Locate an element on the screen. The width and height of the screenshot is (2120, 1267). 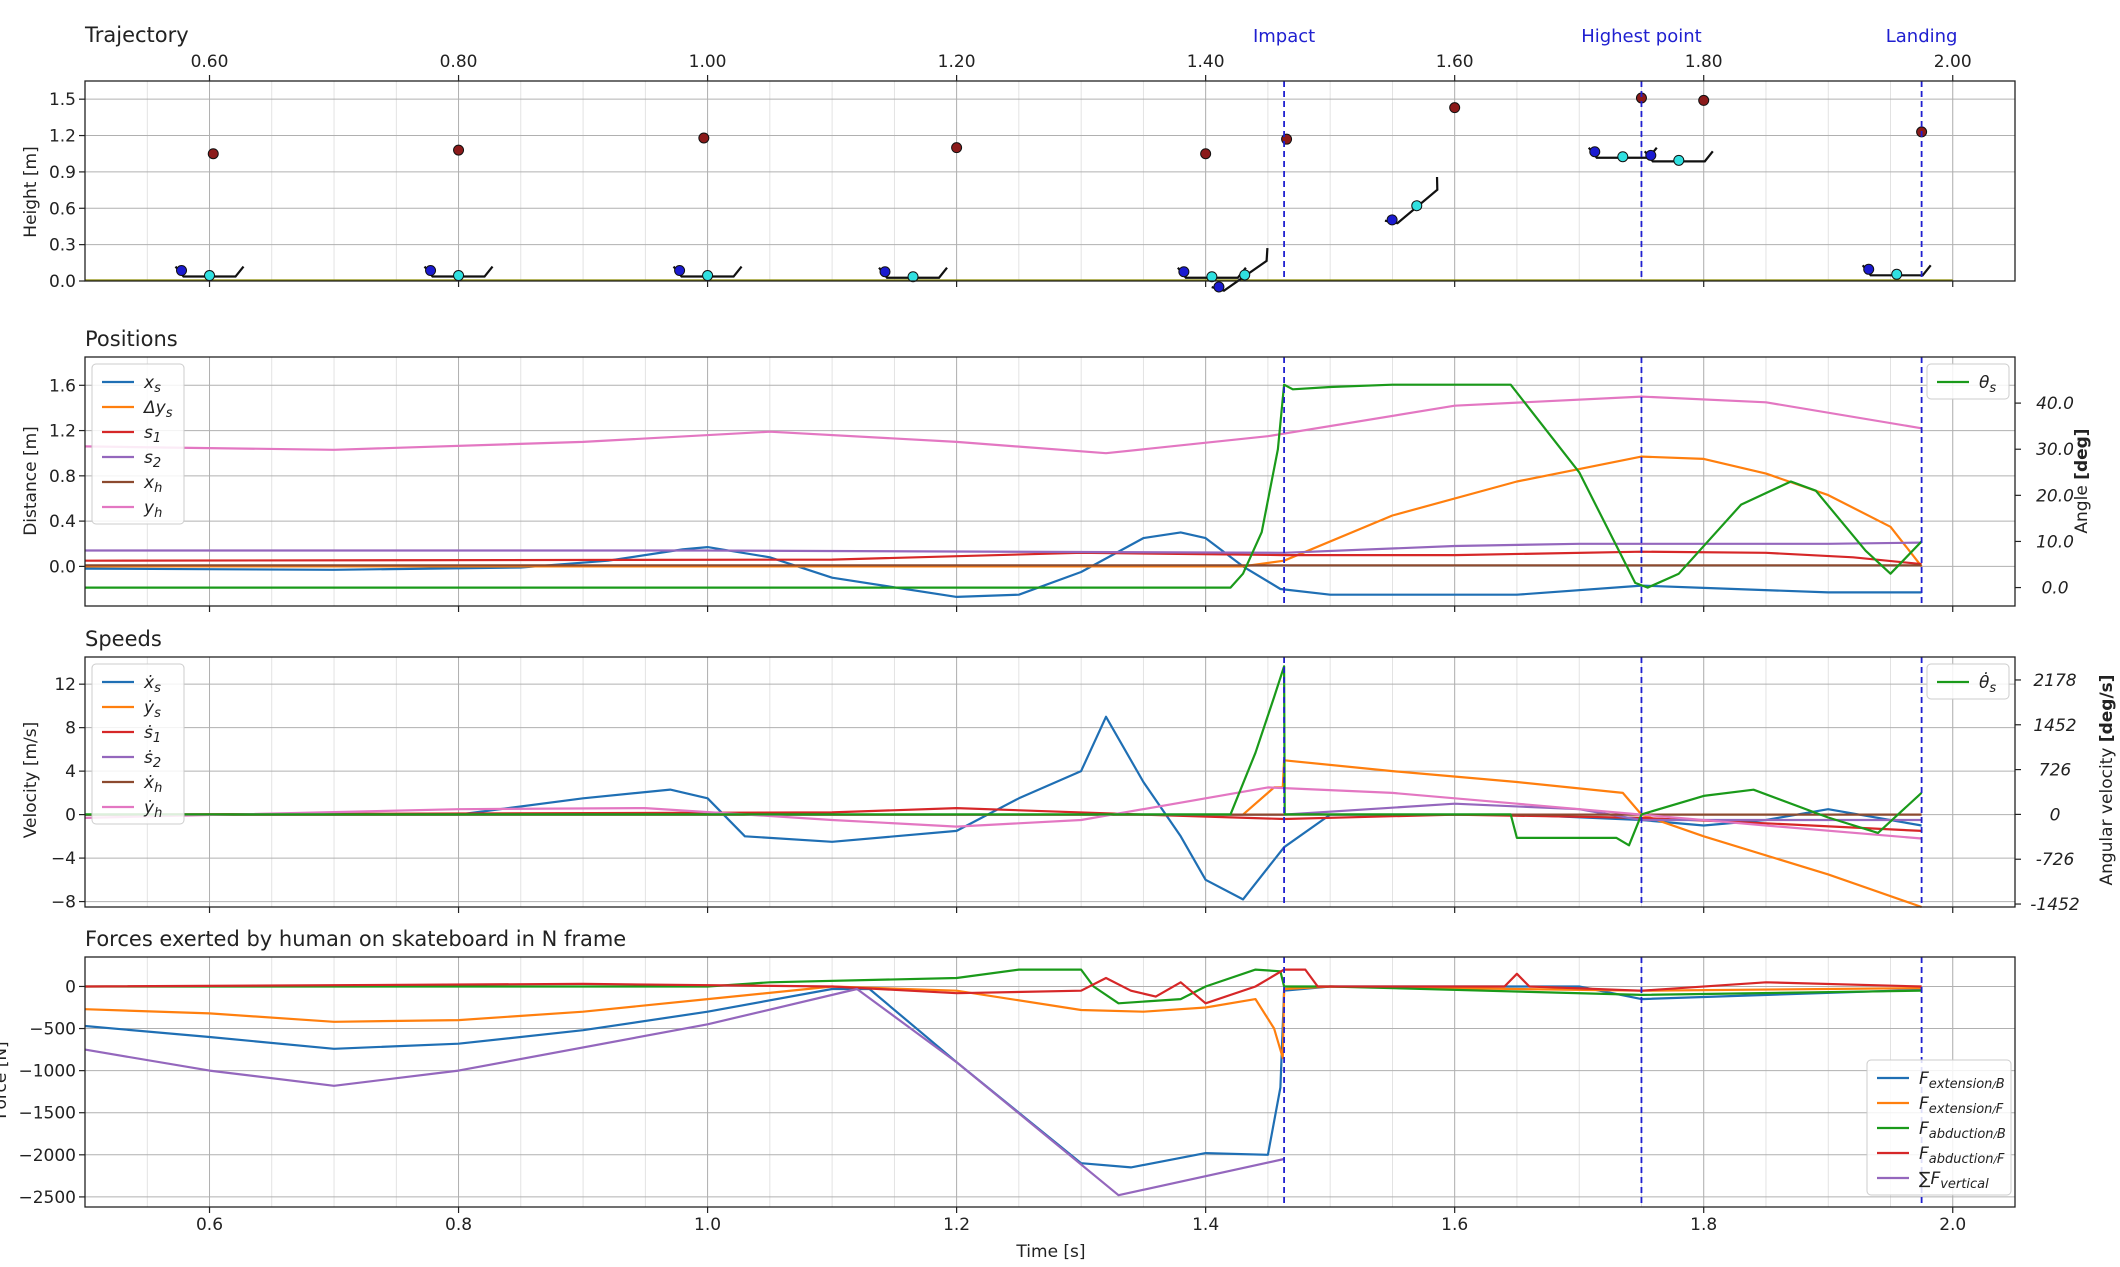
x-tick-label: 1.2 is located at coordinates (956, 1225).